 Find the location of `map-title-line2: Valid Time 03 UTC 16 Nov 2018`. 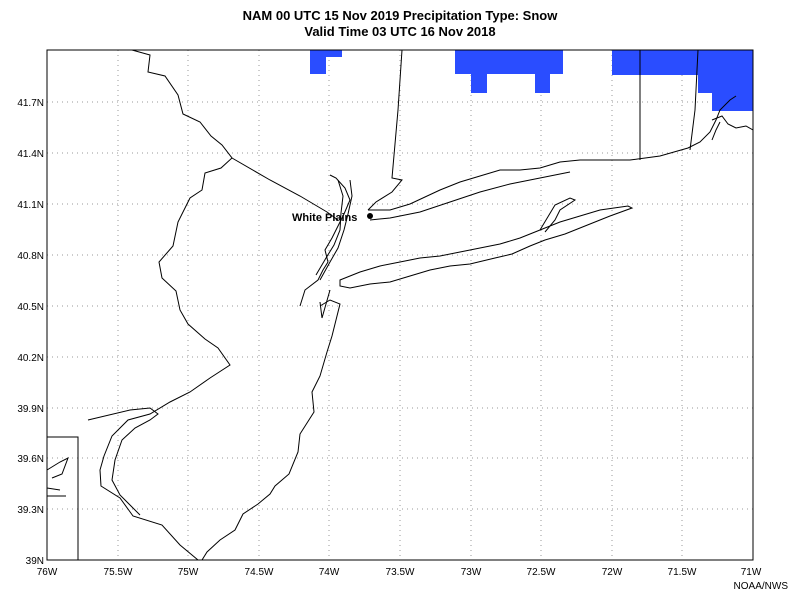

map-title-line2: Valid Time 03 UTC 16 Nov 2018 is located at coordinates (400, 31).